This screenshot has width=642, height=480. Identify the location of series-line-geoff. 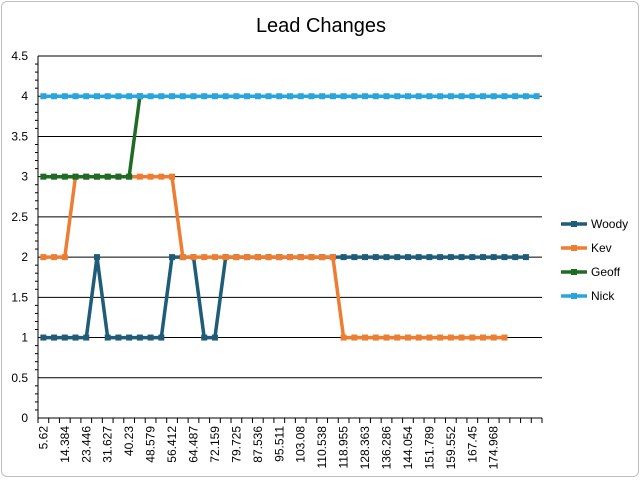
(92, 137).